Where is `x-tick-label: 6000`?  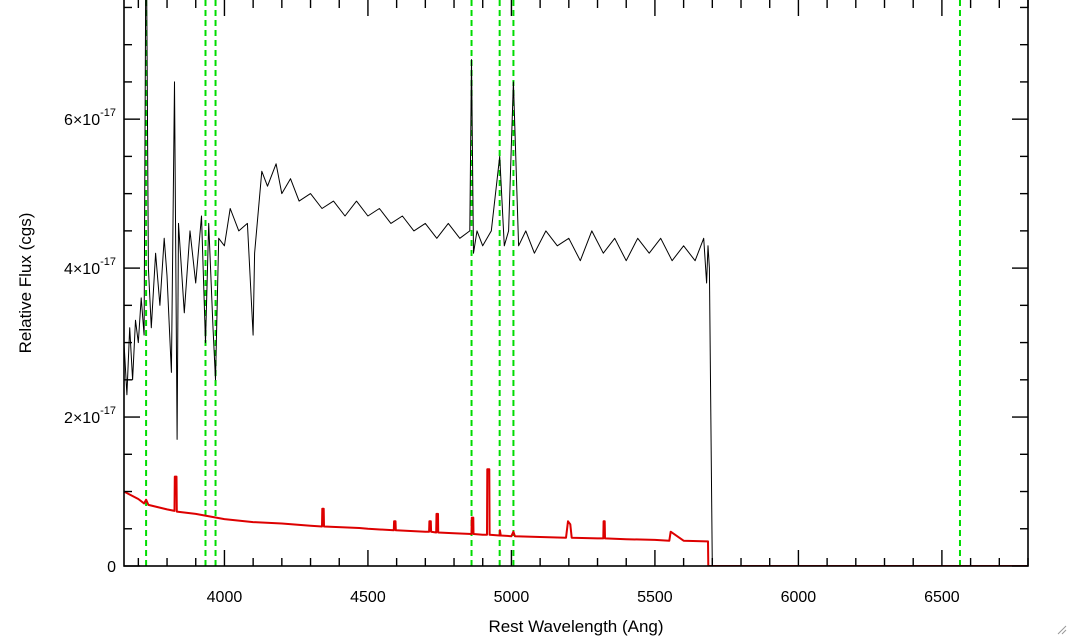
x-tick-label: 6000 is located at coordinates (799, 597).